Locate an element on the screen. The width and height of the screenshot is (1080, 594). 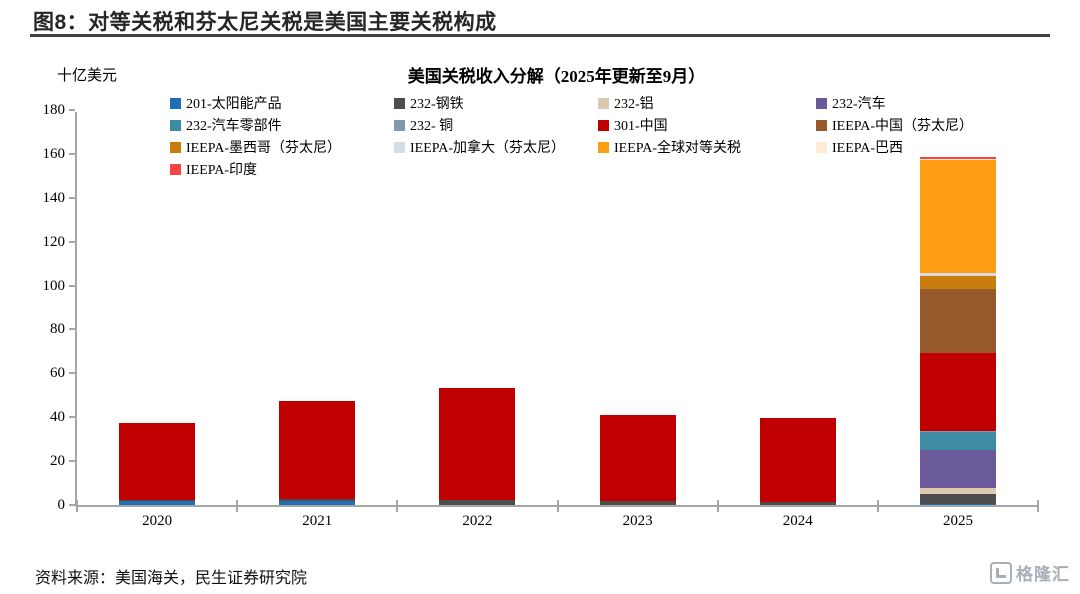
category-slot: 2021 is located at coordinates (317, 320).